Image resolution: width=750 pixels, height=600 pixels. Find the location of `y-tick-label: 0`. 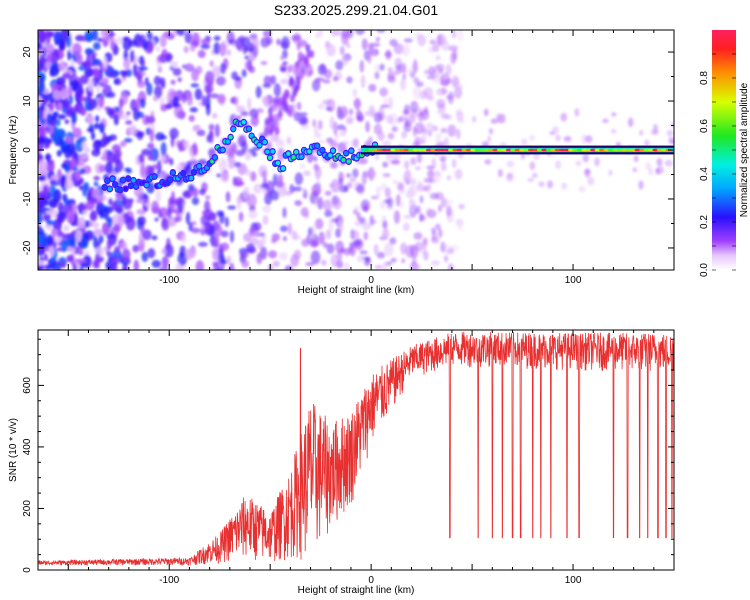

y-tick-label: 0 is located at coordinates (27, 570).